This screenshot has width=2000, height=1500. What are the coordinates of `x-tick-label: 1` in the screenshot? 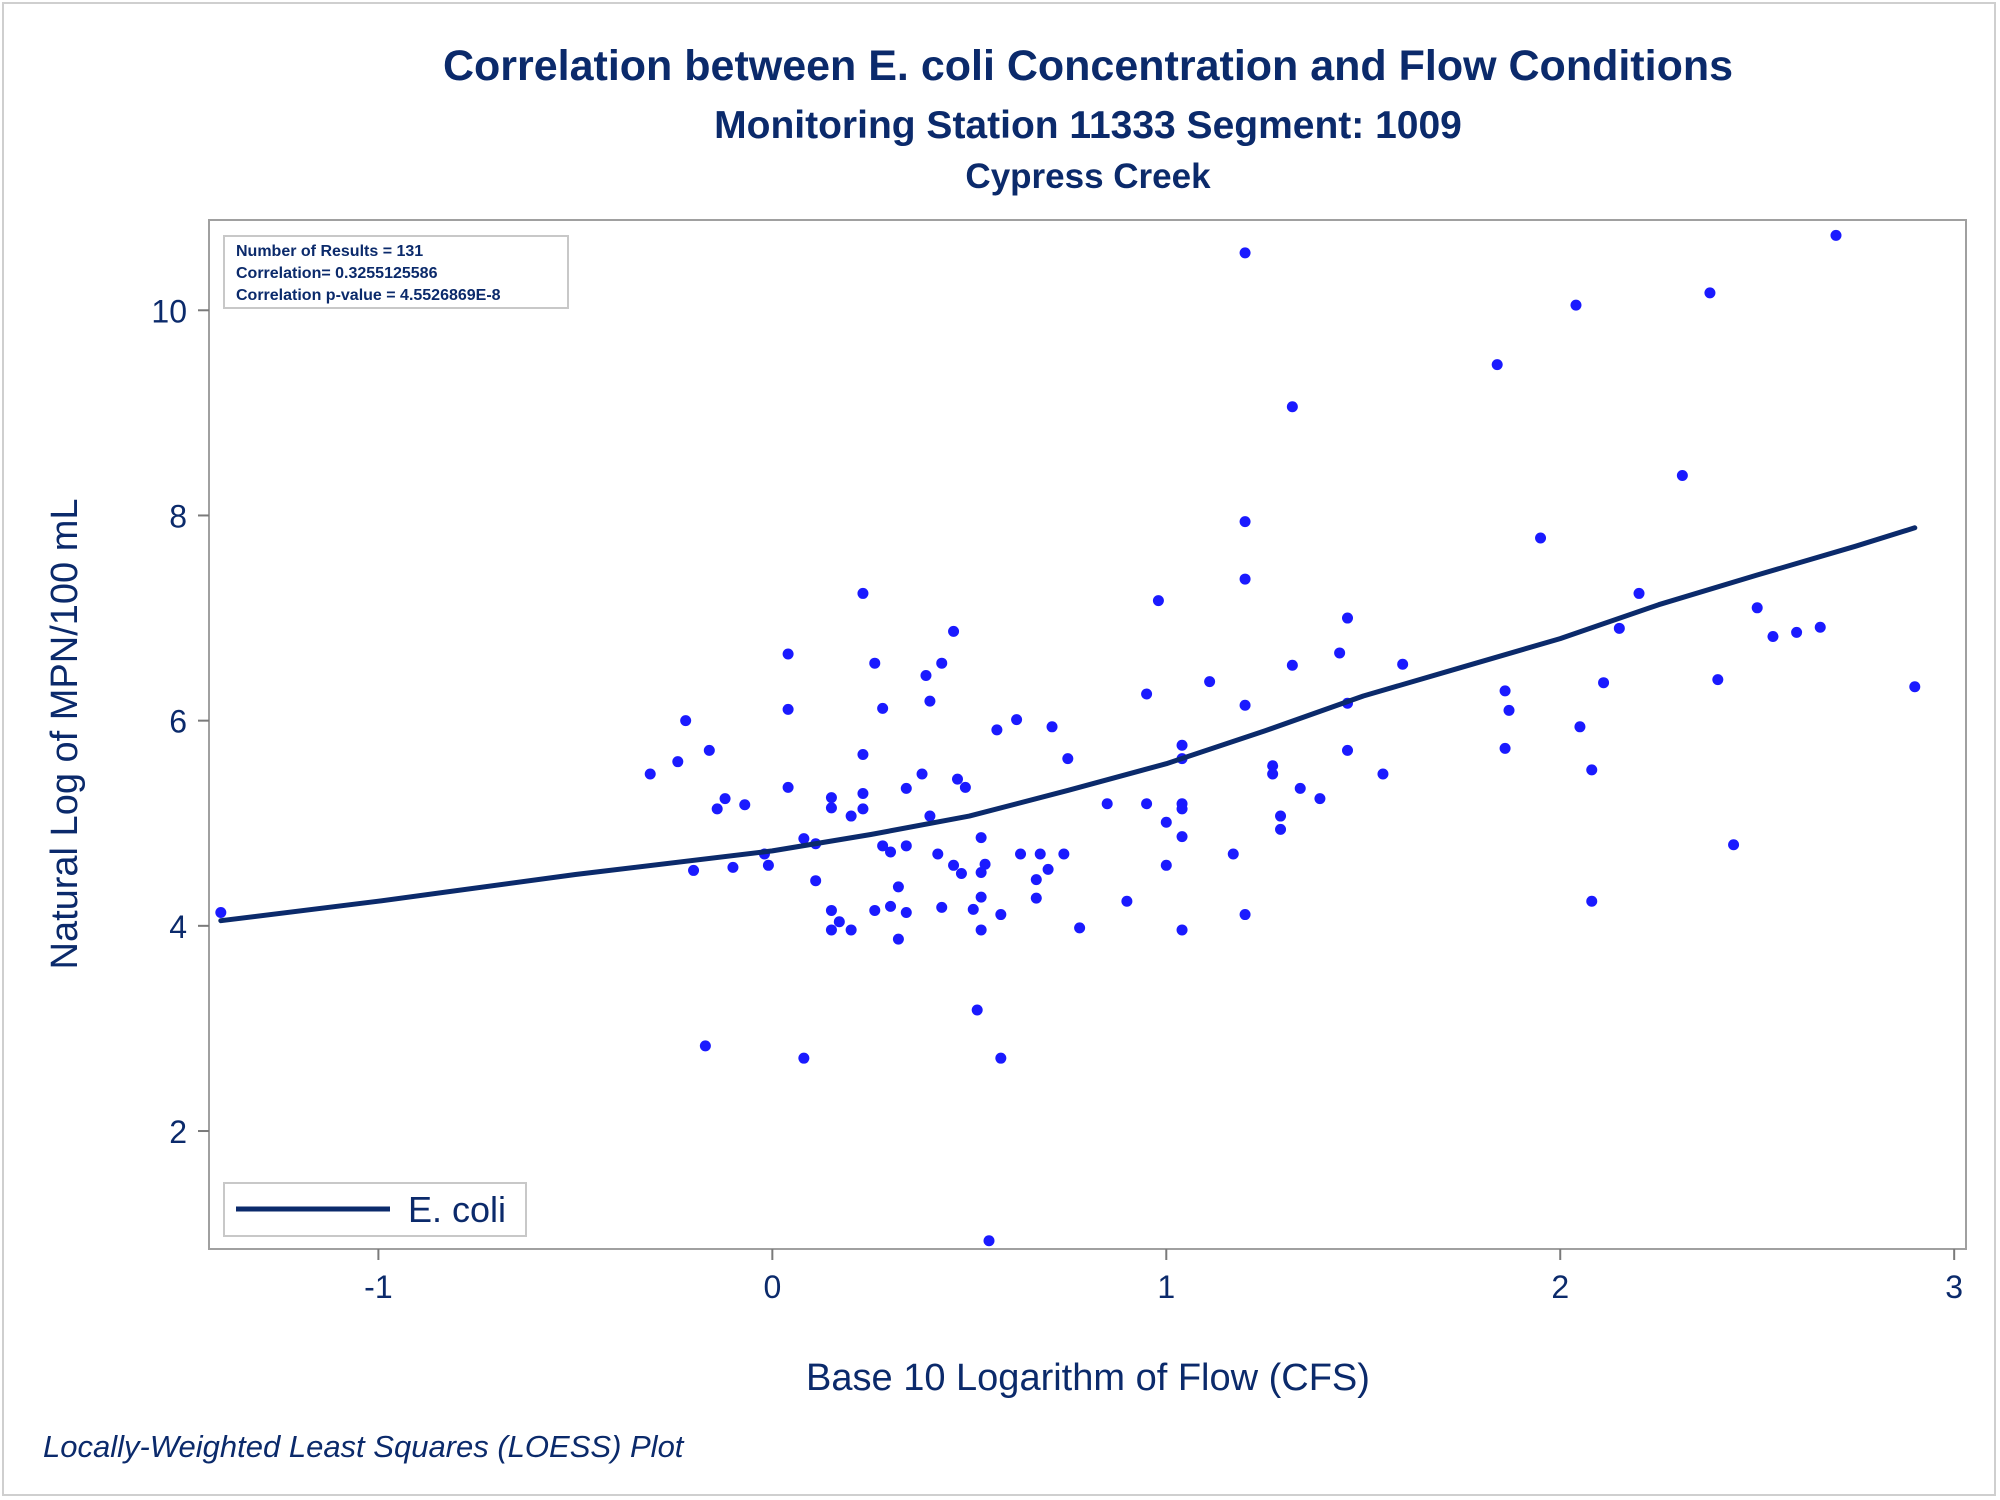 It's located at (1166, 1287).